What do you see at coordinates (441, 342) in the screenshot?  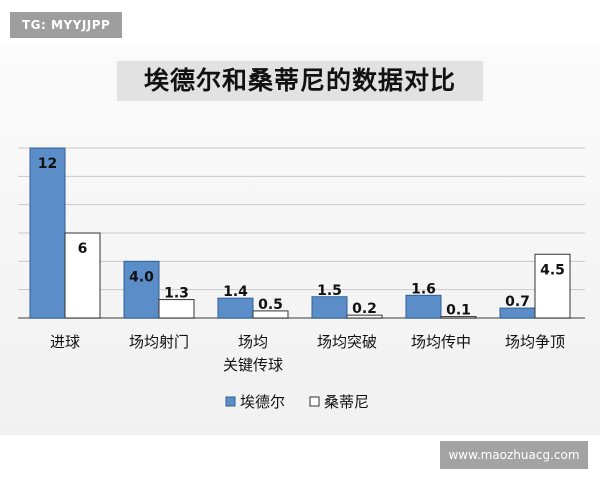 I see `category-label: 场均传中` at bounding box center [441, 342].